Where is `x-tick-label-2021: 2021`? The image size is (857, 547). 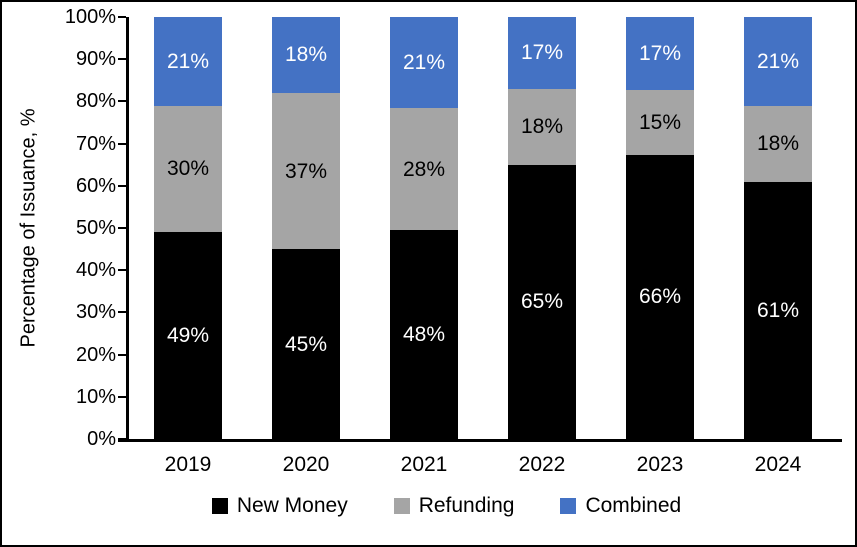
x-tick-label-2021: 2021 is located at coordinates (424, 464).